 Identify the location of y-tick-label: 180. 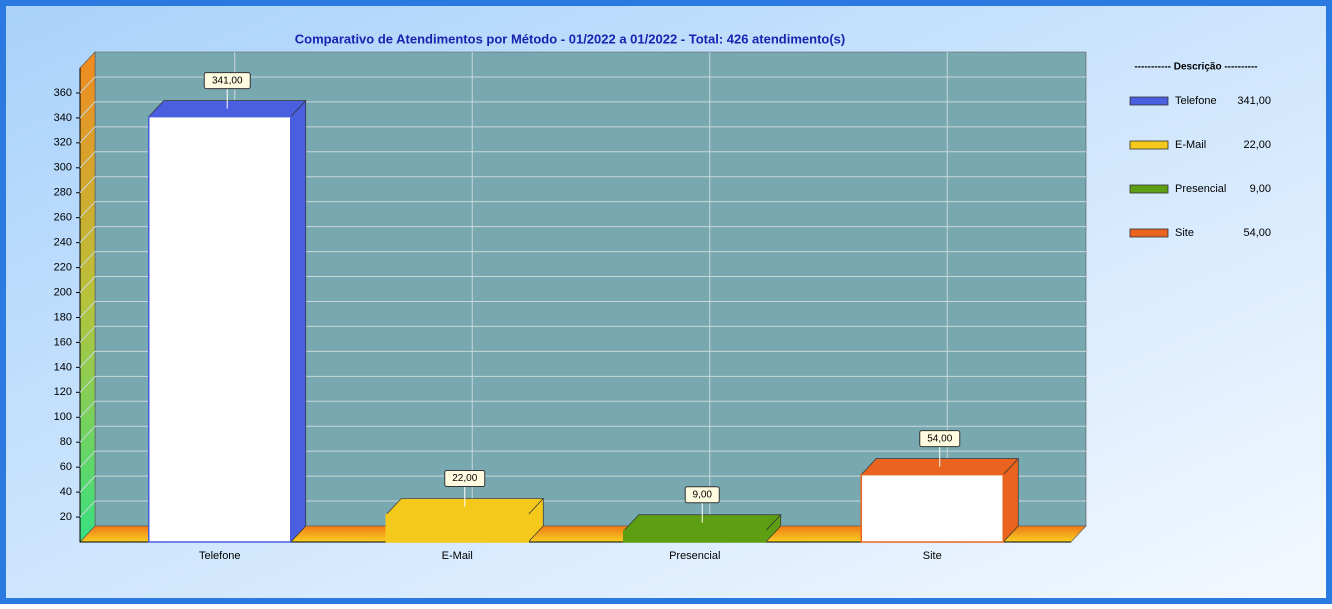
(63, 317).